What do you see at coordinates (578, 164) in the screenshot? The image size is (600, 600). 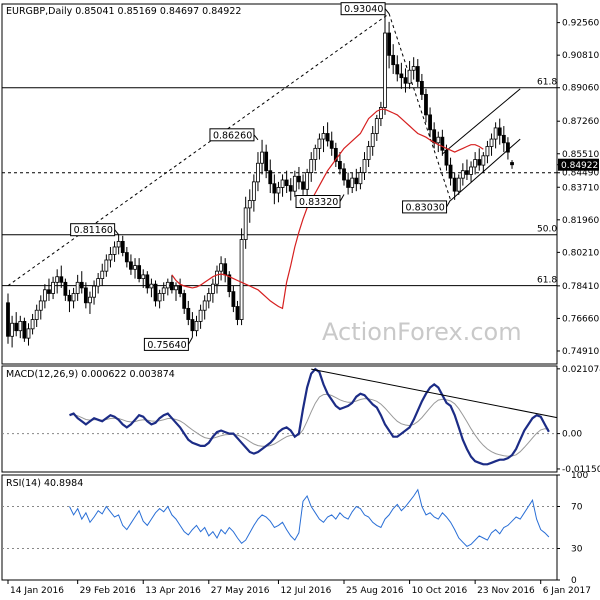 I see `price-badge-box` at bounding box center [578, 164].